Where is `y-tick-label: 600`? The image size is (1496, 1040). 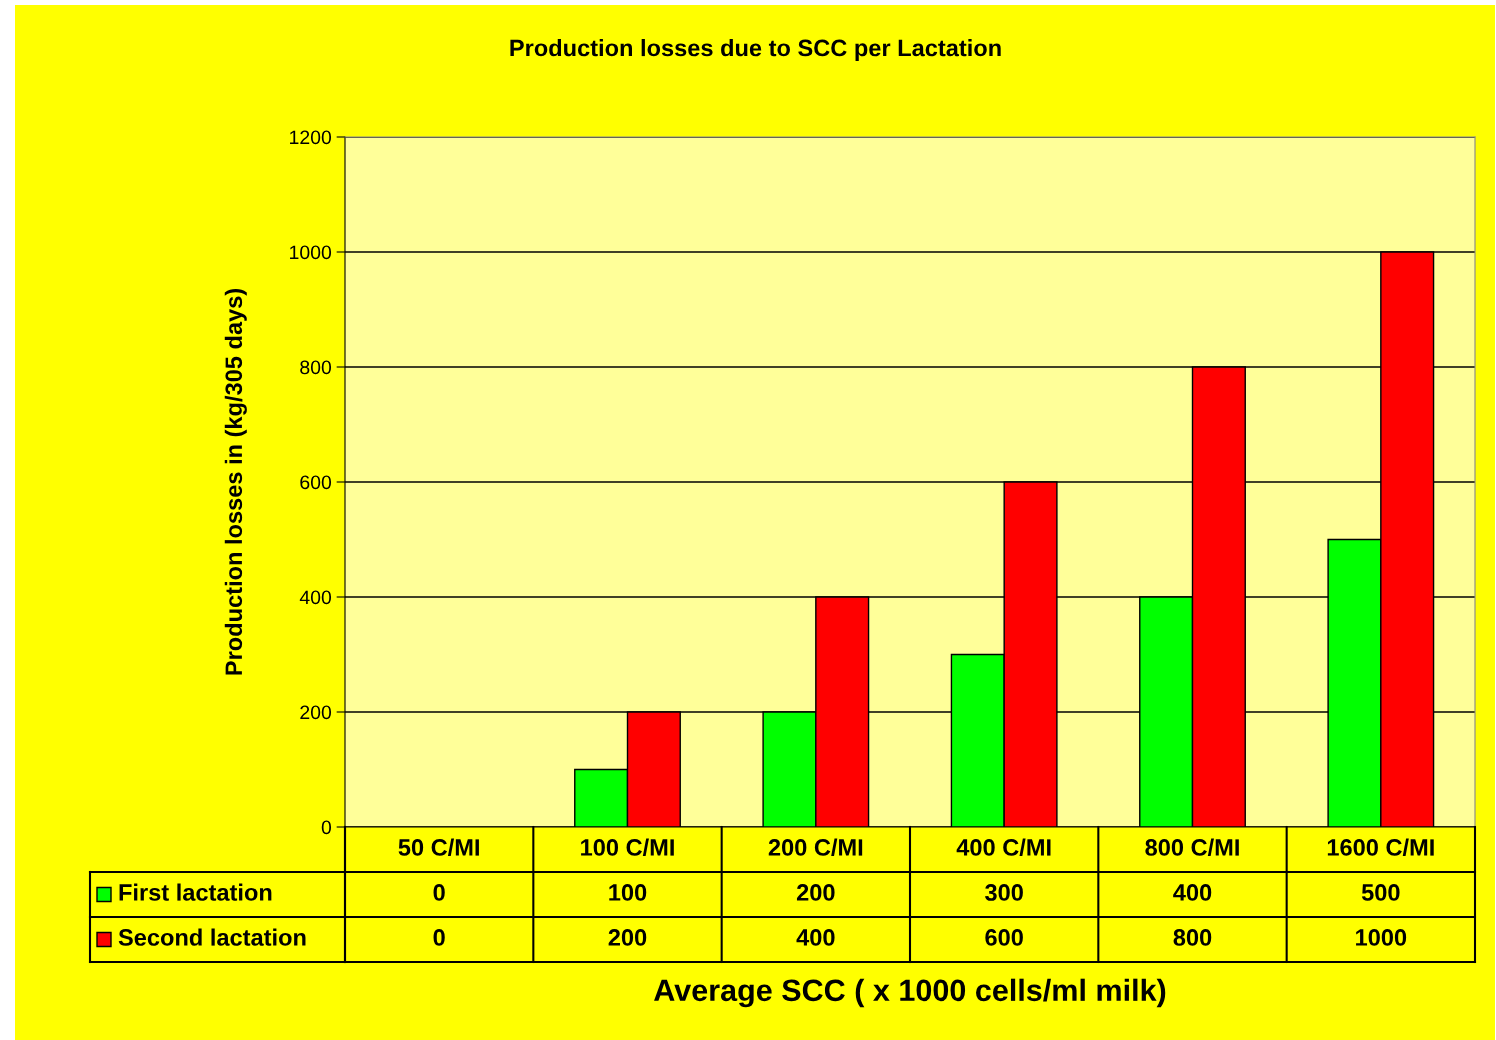 y-tick-label: 600 is located at coordinates (316, 482).